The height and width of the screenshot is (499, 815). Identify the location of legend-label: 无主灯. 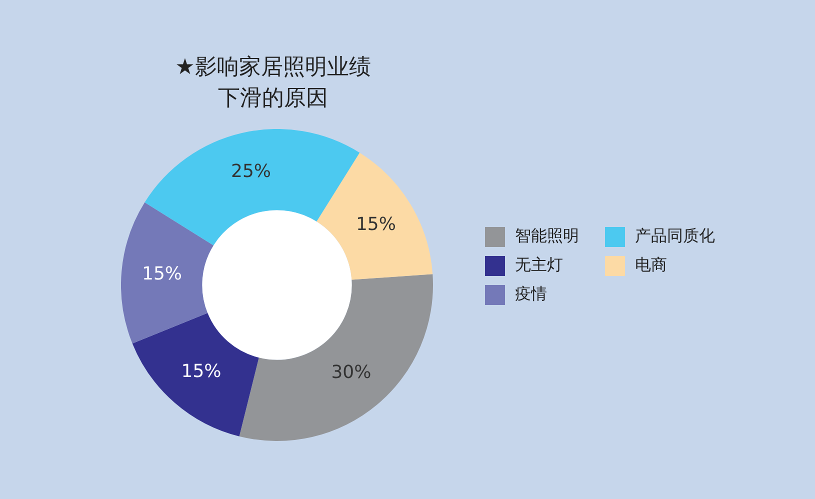
(539, 265).